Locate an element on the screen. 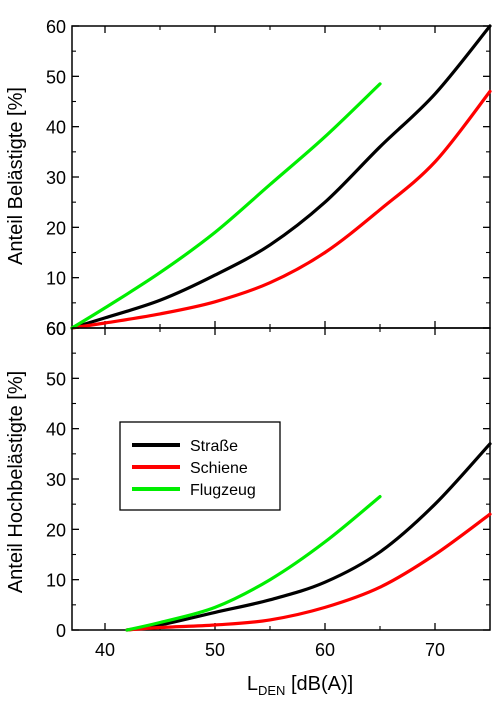  bottom-y-tick-label: 40 is located at coordinates (56, 430).